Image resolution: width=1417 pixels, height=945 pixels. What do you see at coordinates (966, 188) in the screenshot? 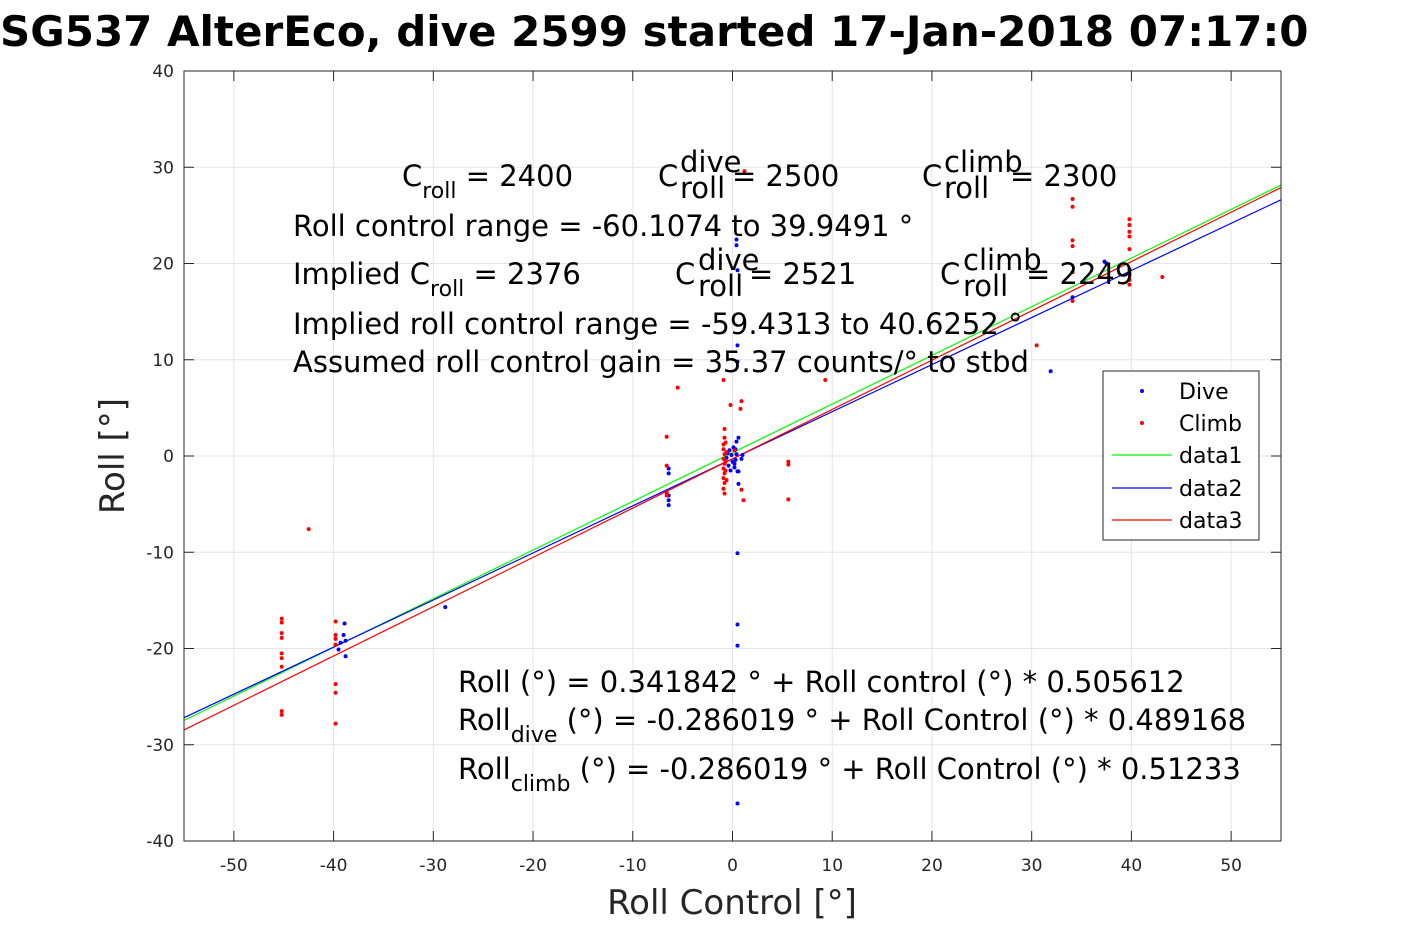
I see `c-roll-climb-sub: roll` at bounding box center [966, 188].